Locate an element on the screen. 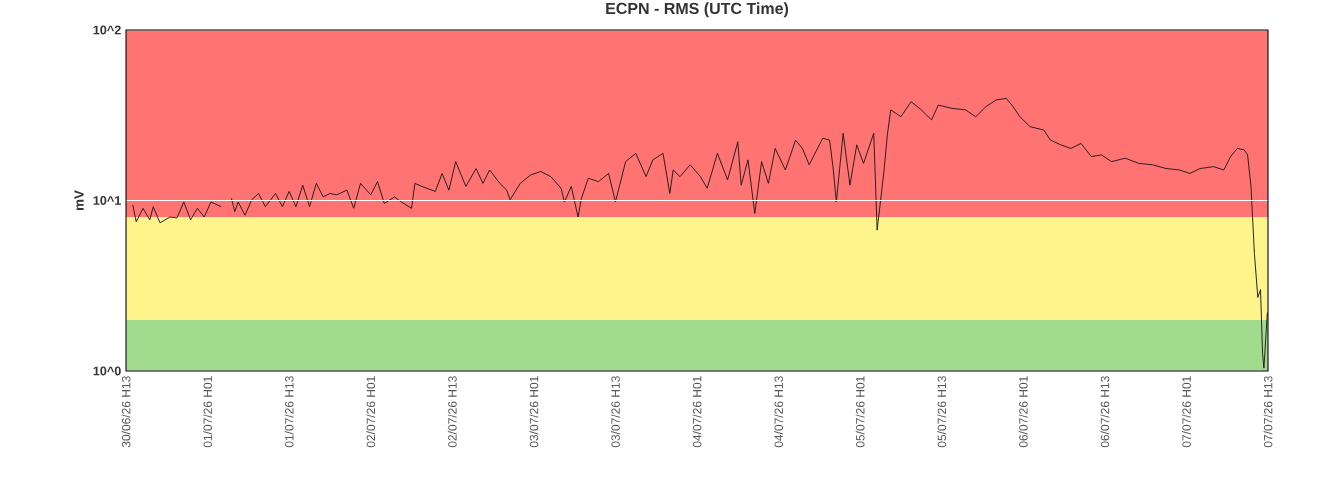  x-tick-label: 06/07/26 H01 is located at coordinates (1023, 412).